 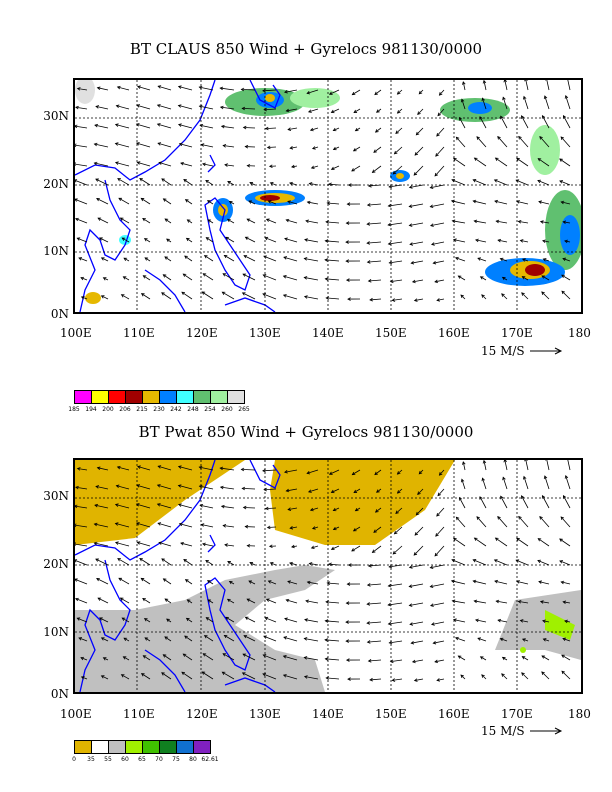 I want to click on lat-label-10n: 10N, so click(x=56, y=632).